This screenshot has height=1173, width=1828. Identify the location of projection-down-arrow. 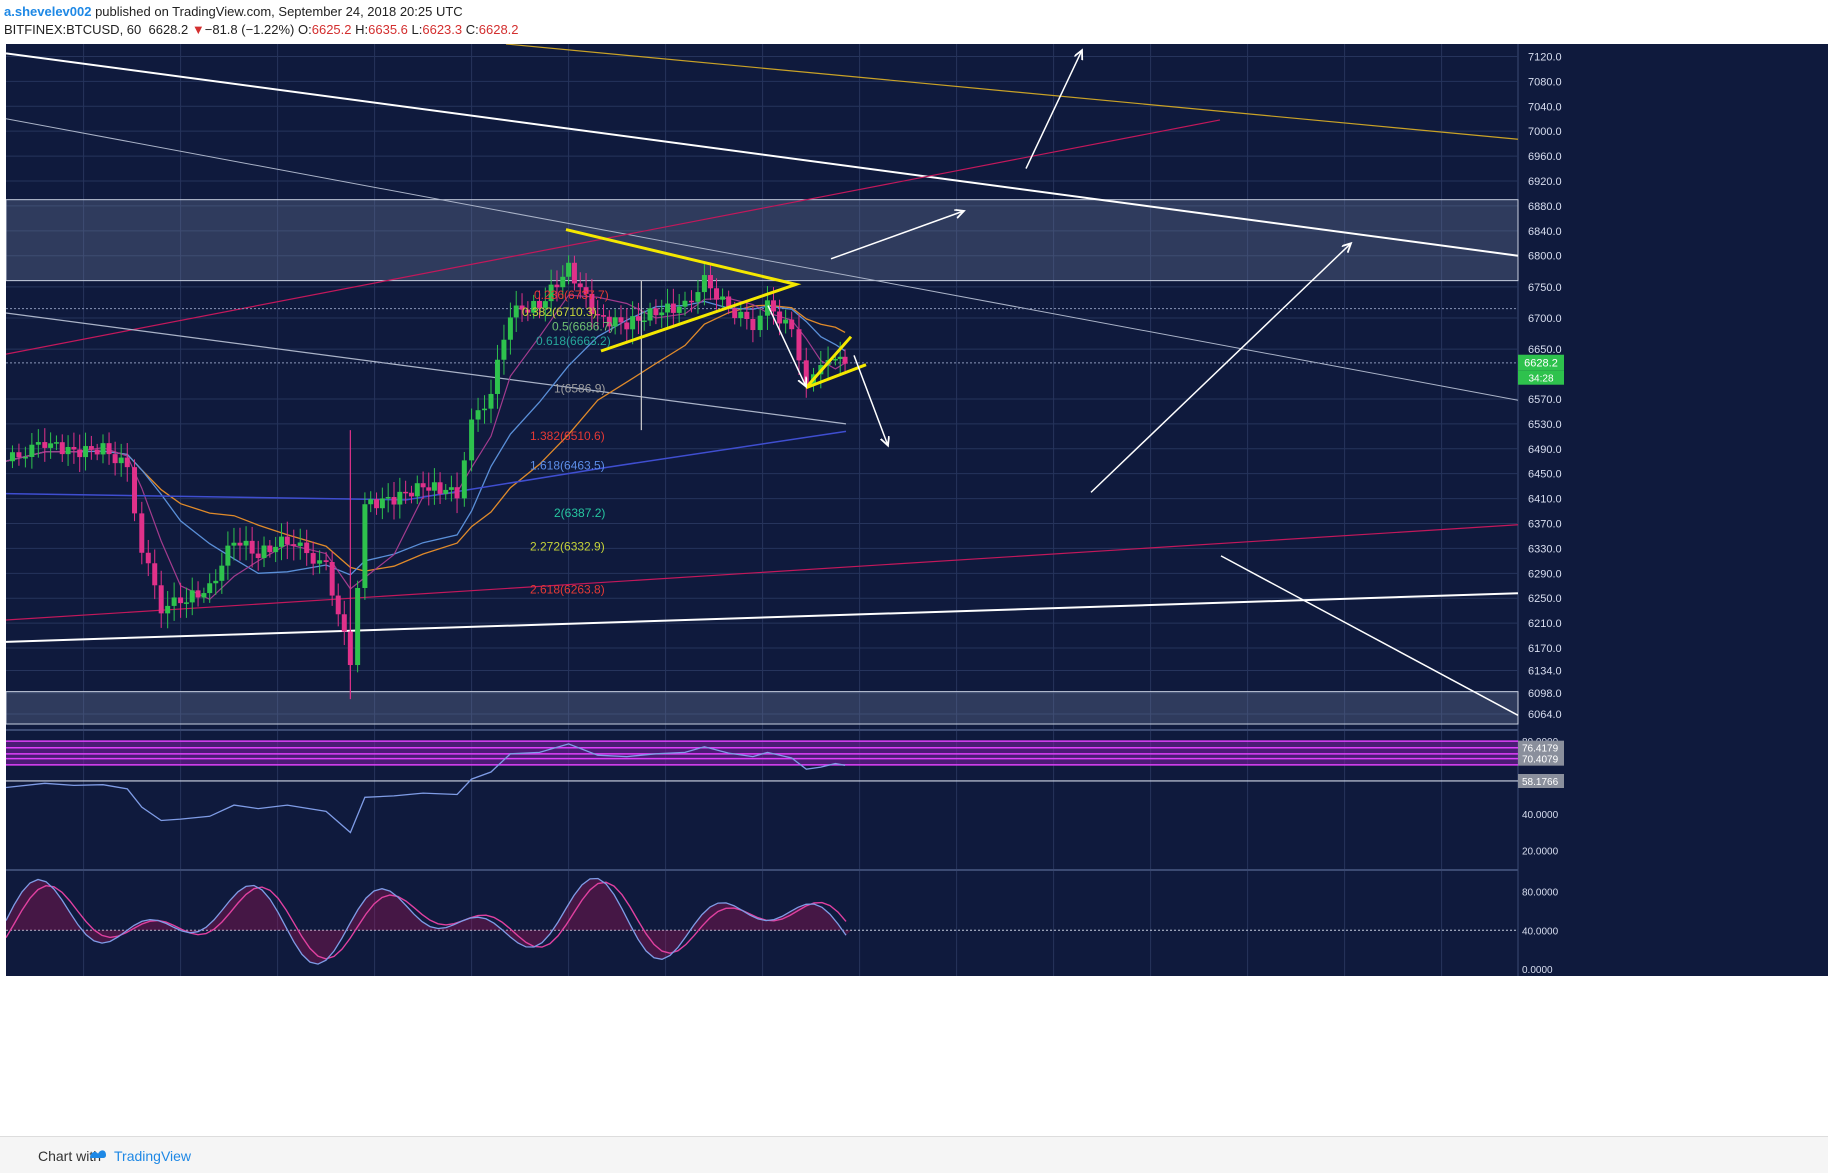
(870, 400).